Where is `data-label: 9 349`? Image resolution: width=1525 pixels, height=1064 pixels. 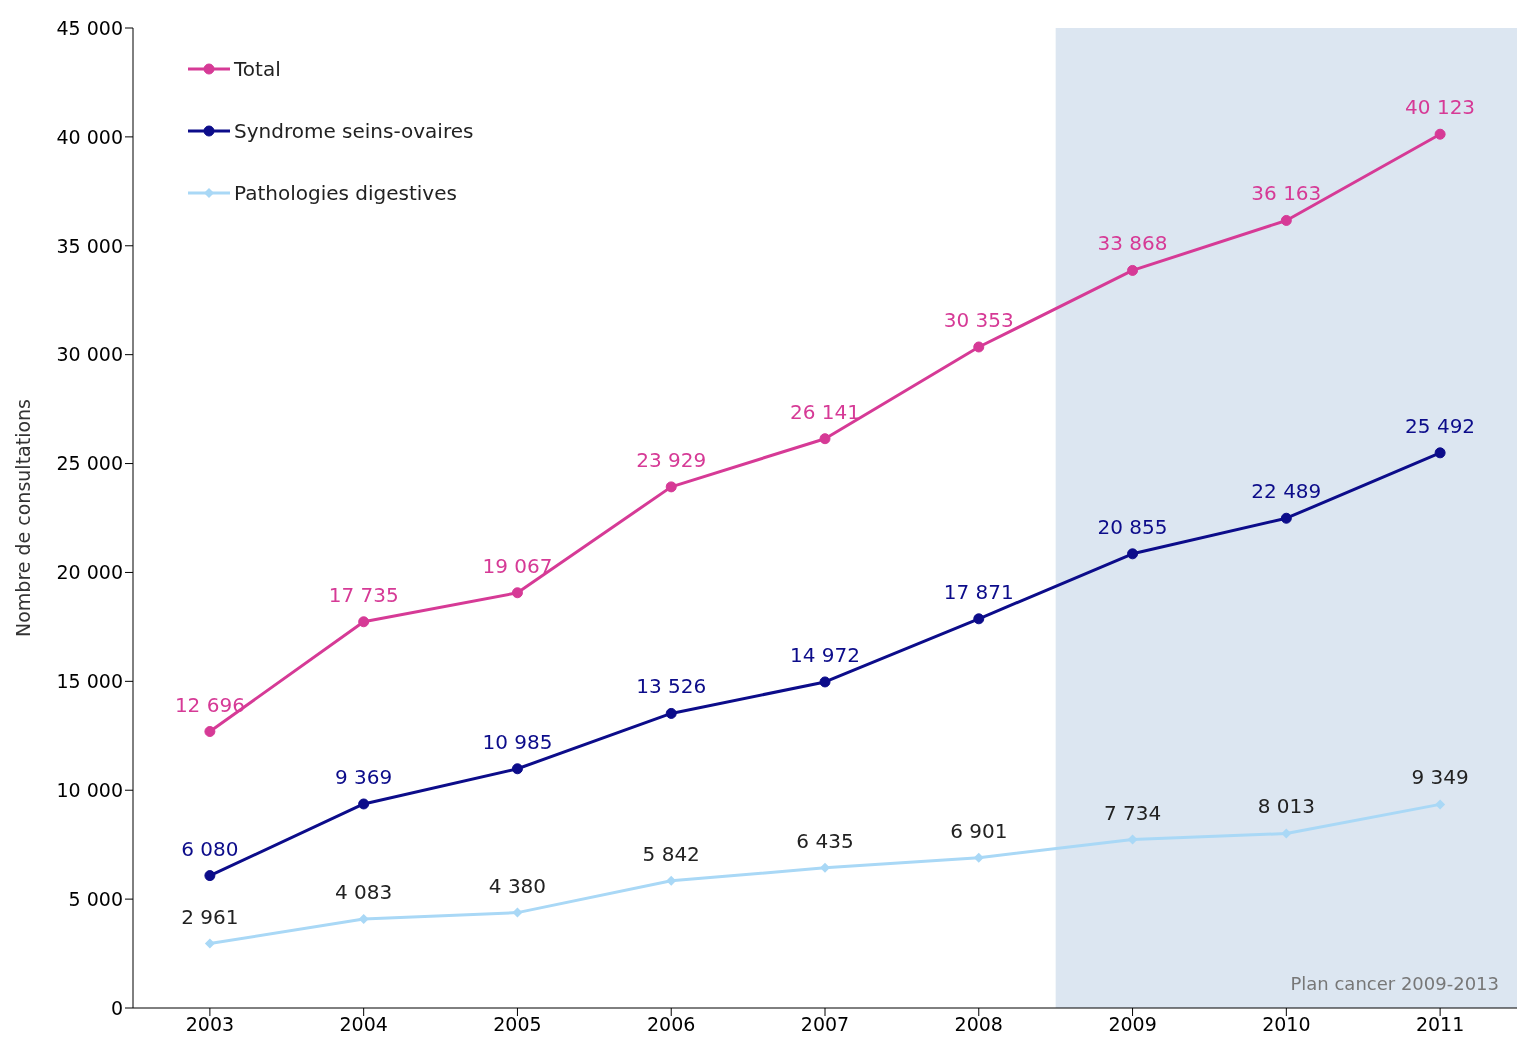
data-label: 9 349 is located at coordinates (1440, 777).